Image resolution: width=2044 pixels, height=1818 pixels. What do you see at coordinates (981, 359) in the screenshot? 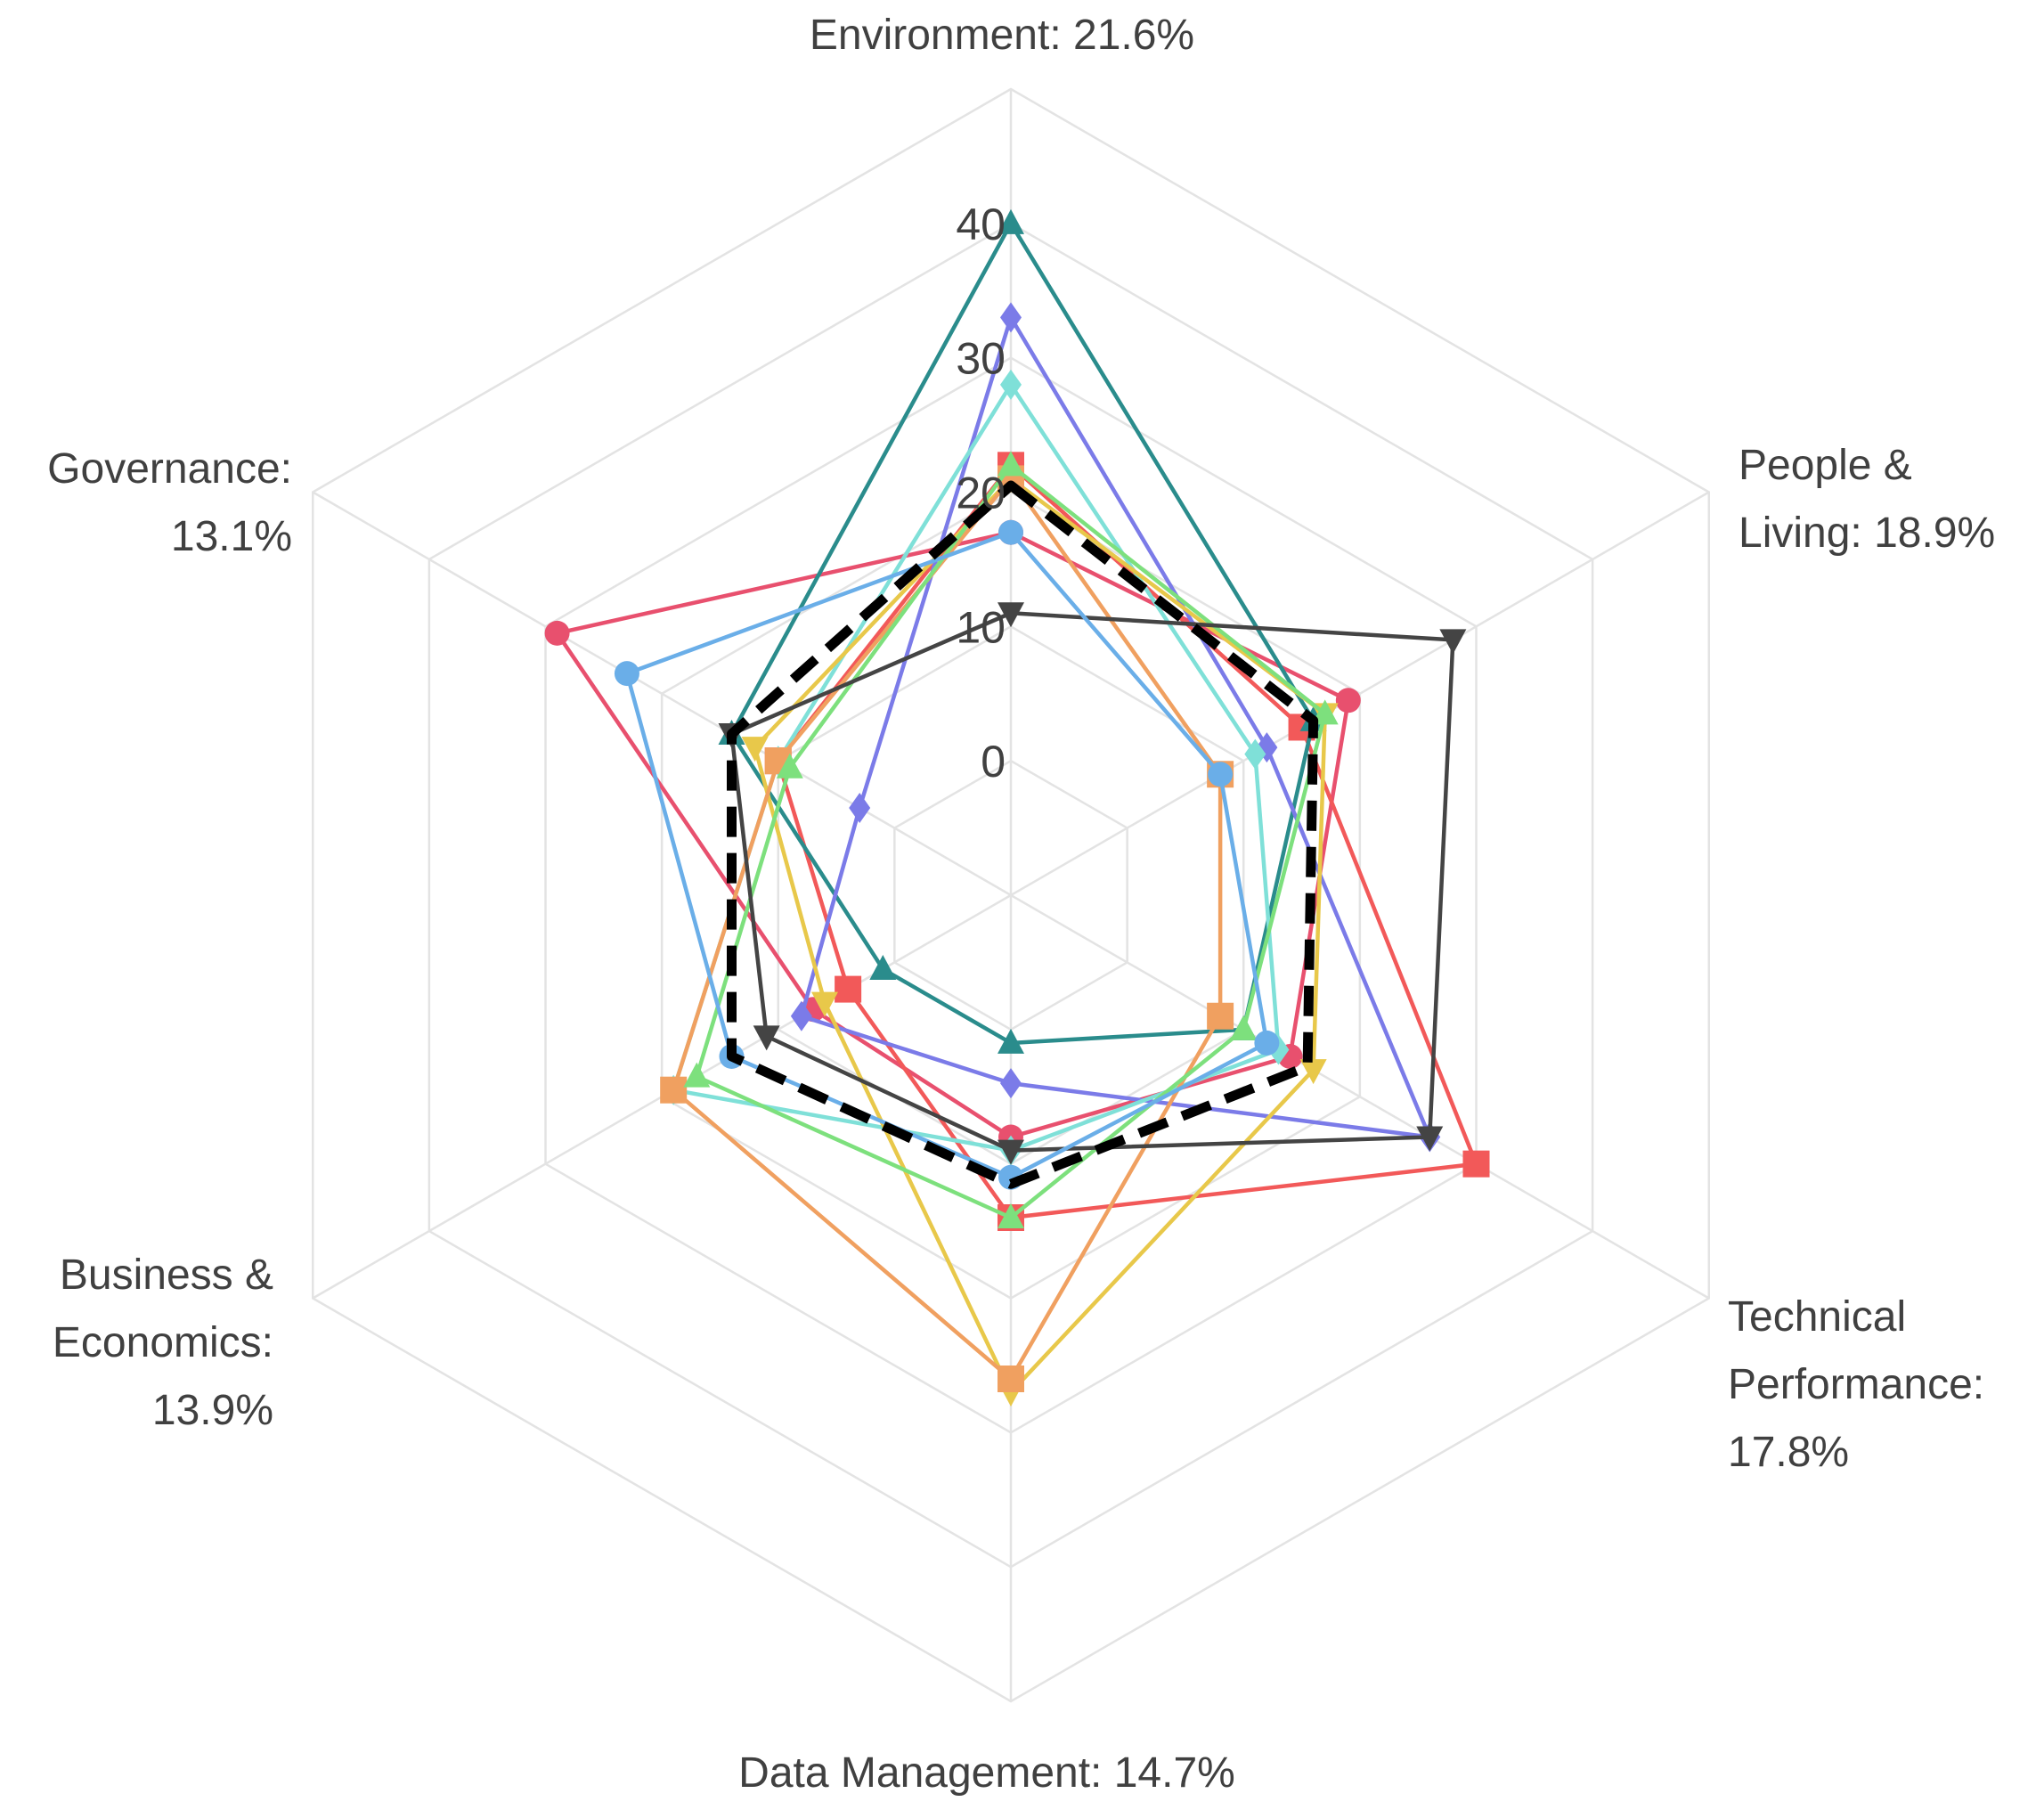
I see `radial-tick-label: 30` at bounding box center [981, 359].